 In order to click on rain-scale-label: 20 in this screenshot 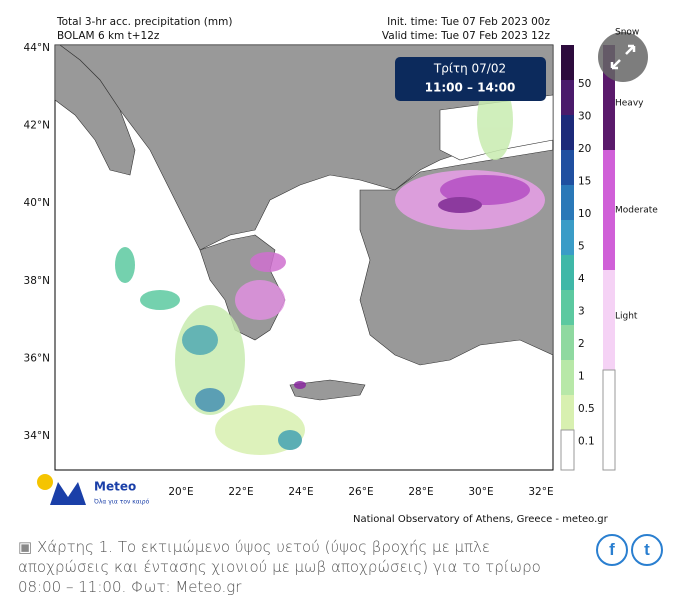, I will do `click(584, 149)`.